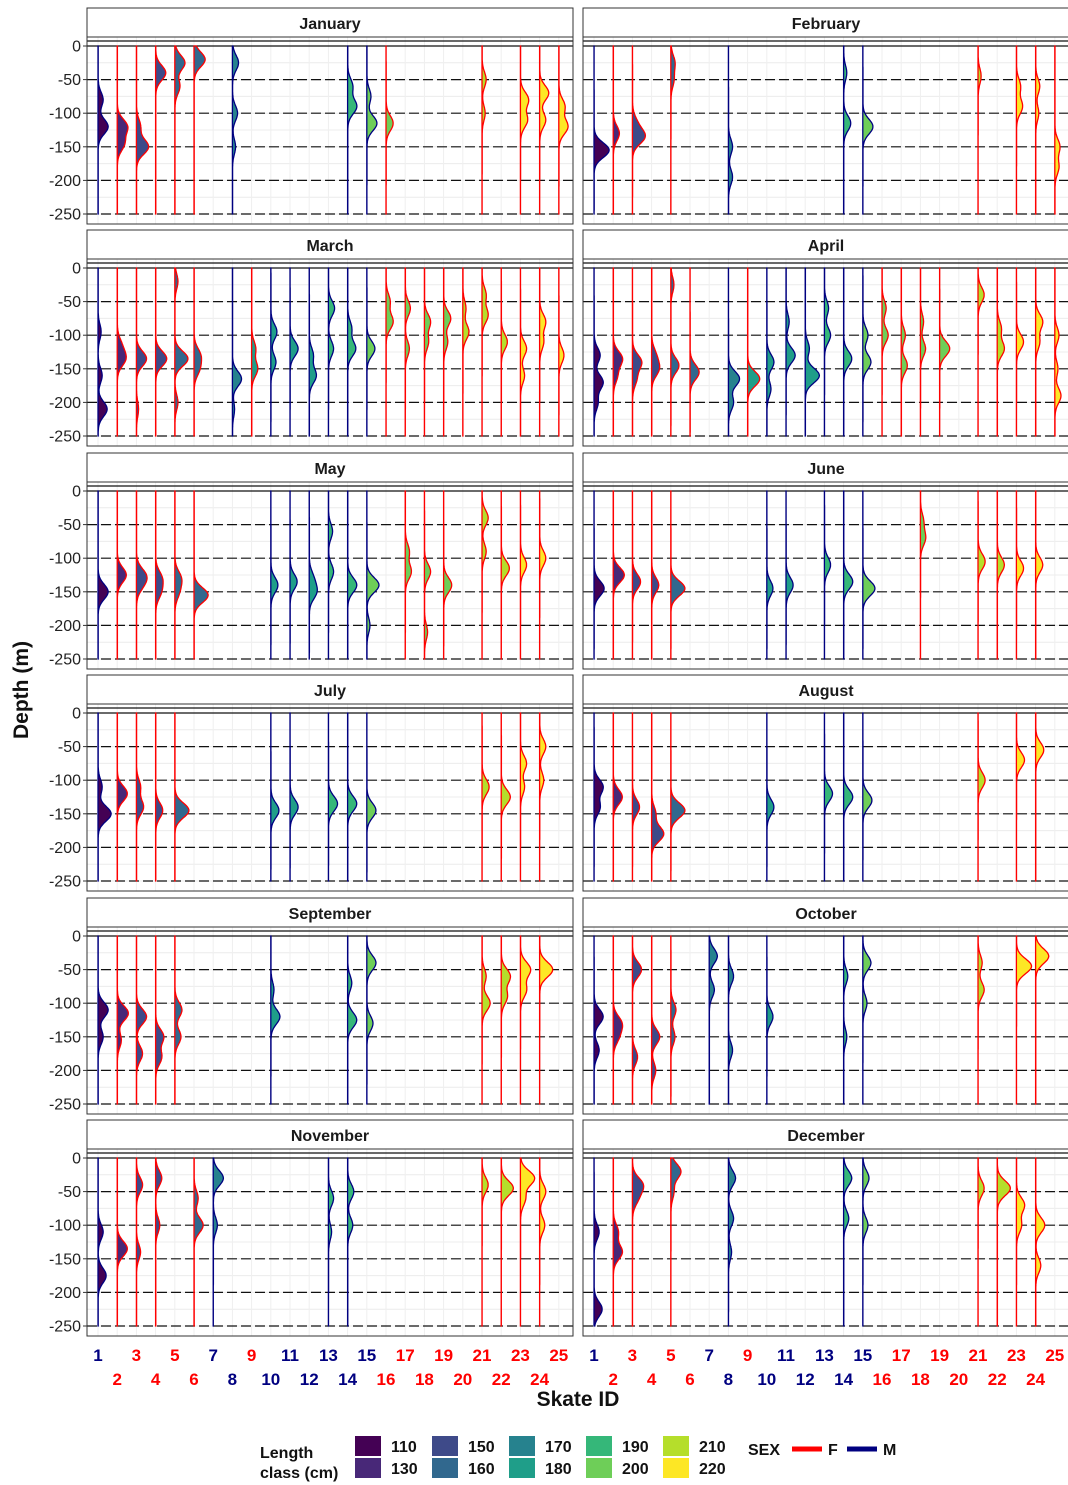  I want to click on facet-title: June, so click(825, 469).